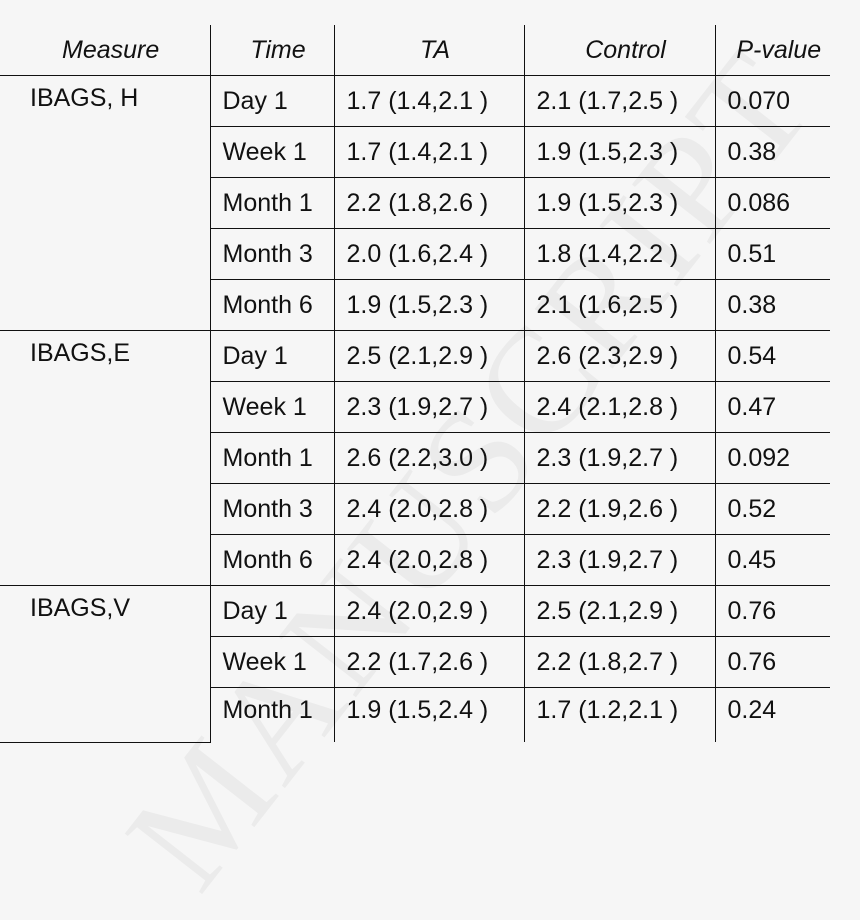  I want to click on header-control: Control, so click(619, 50).